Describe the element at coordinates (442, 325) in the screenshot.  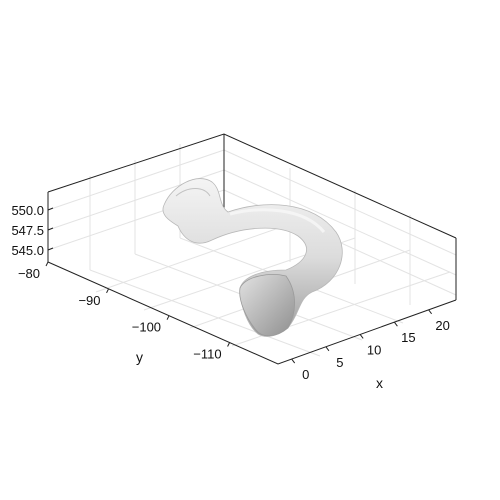
I see `x-tick-label: 20` at that location.